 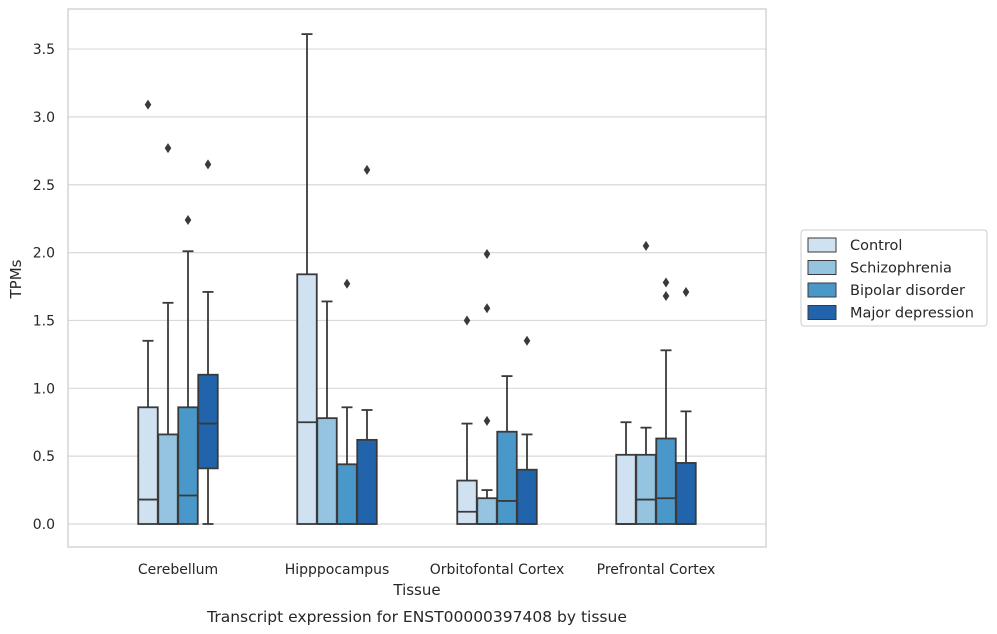 What do you see at coordinates (44, 118) in the screenshot?
I see `y-tick-label: 3.0` at bounding box center [44, 118].